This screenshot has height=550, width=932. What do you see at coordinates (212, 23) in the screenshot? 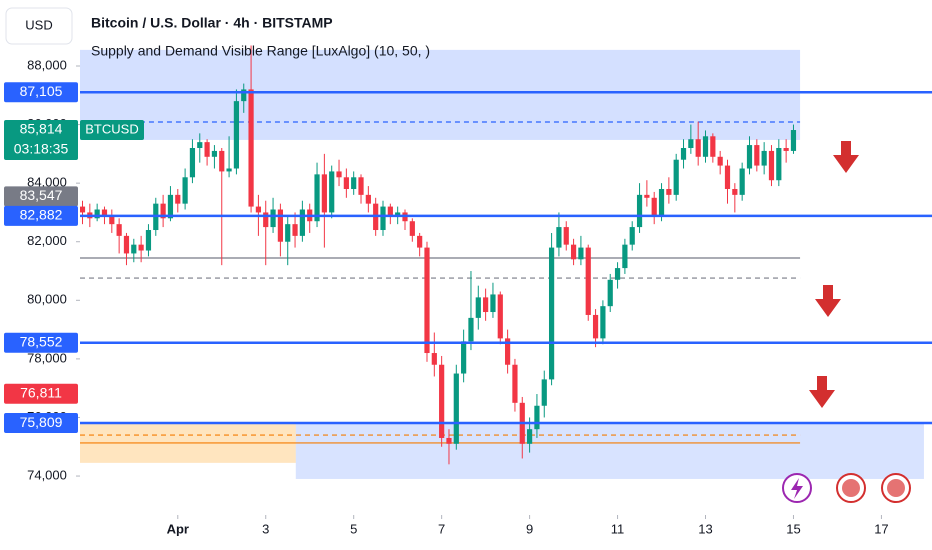
I see `chart-title: Bitcoin / U.S. Dollar · 4h · BITSTAMP` at bounding box center [212, 23].